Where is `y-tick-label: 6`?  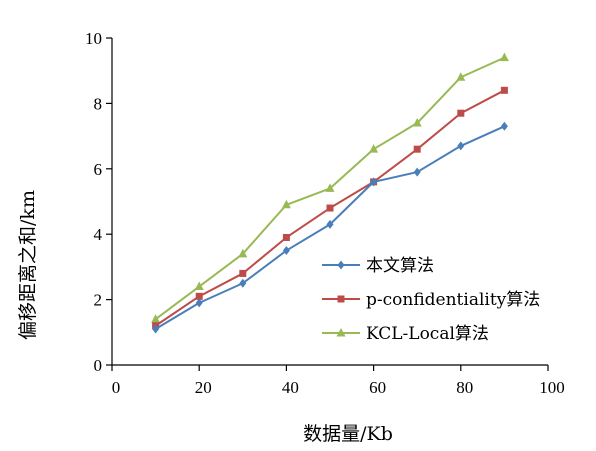 y-tick-label: 6 is located at coordinates (98, 169).